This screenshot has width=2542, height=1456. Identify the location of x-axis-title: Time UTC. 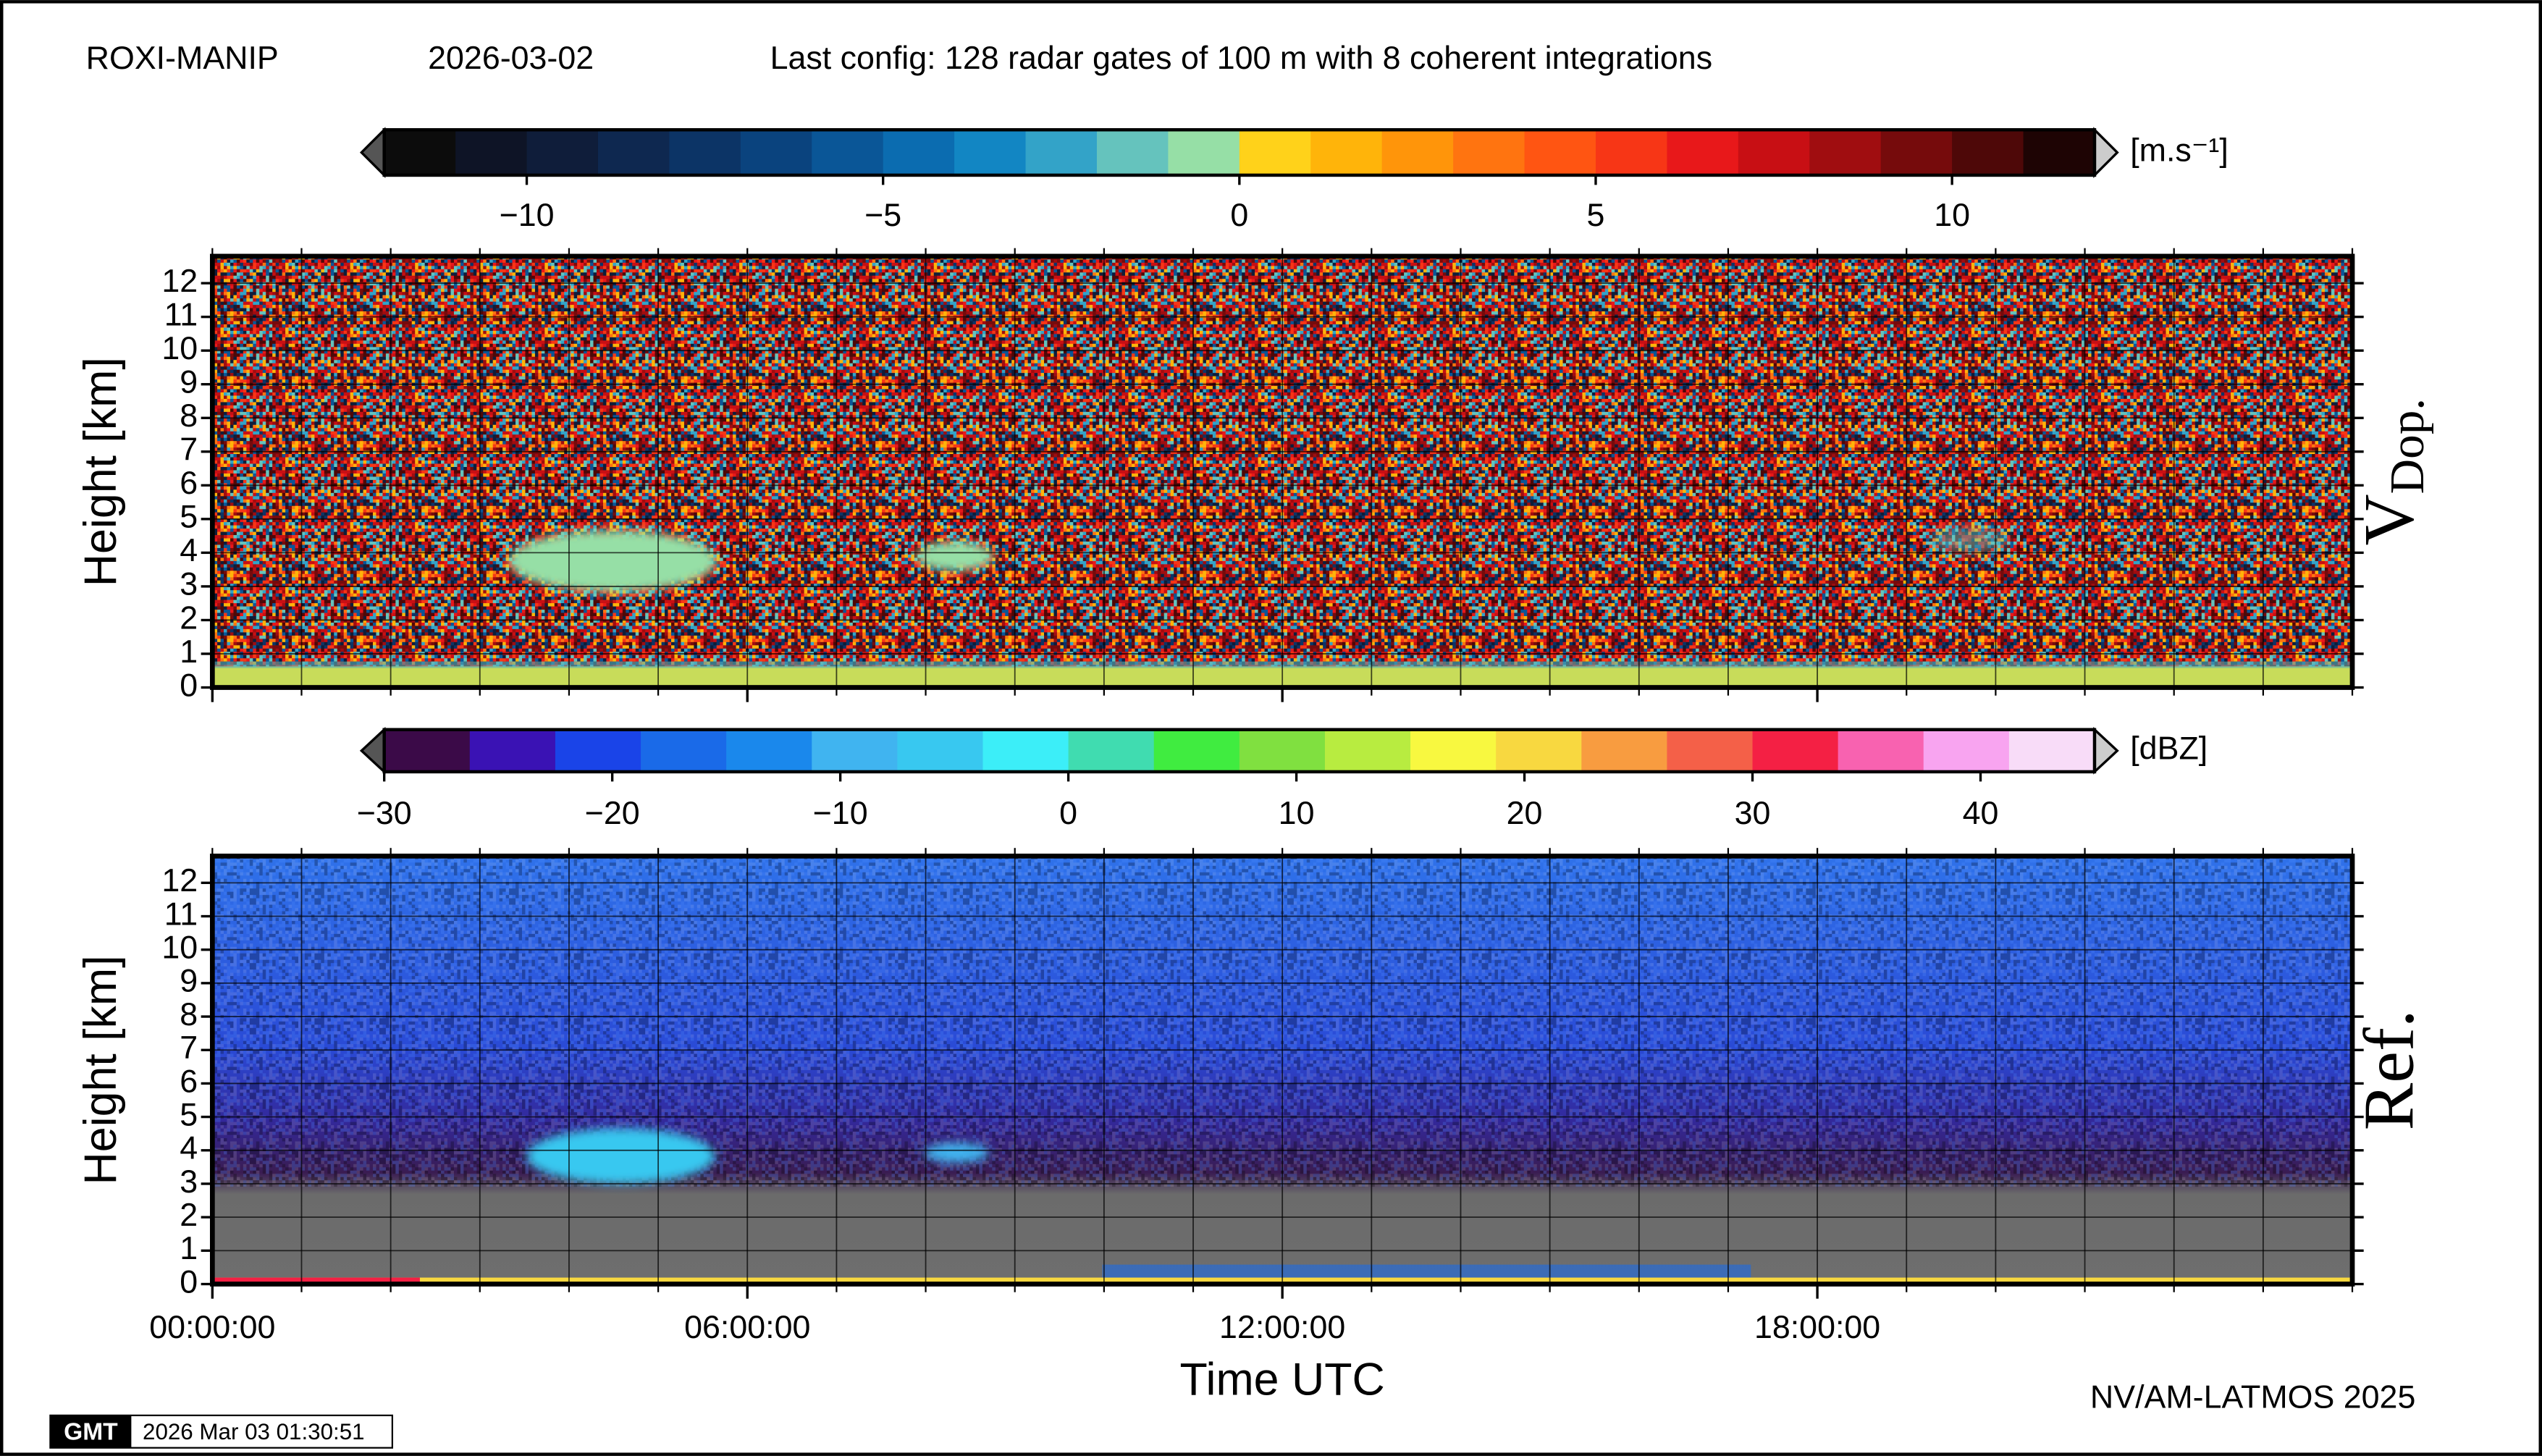
(1282, 1380).